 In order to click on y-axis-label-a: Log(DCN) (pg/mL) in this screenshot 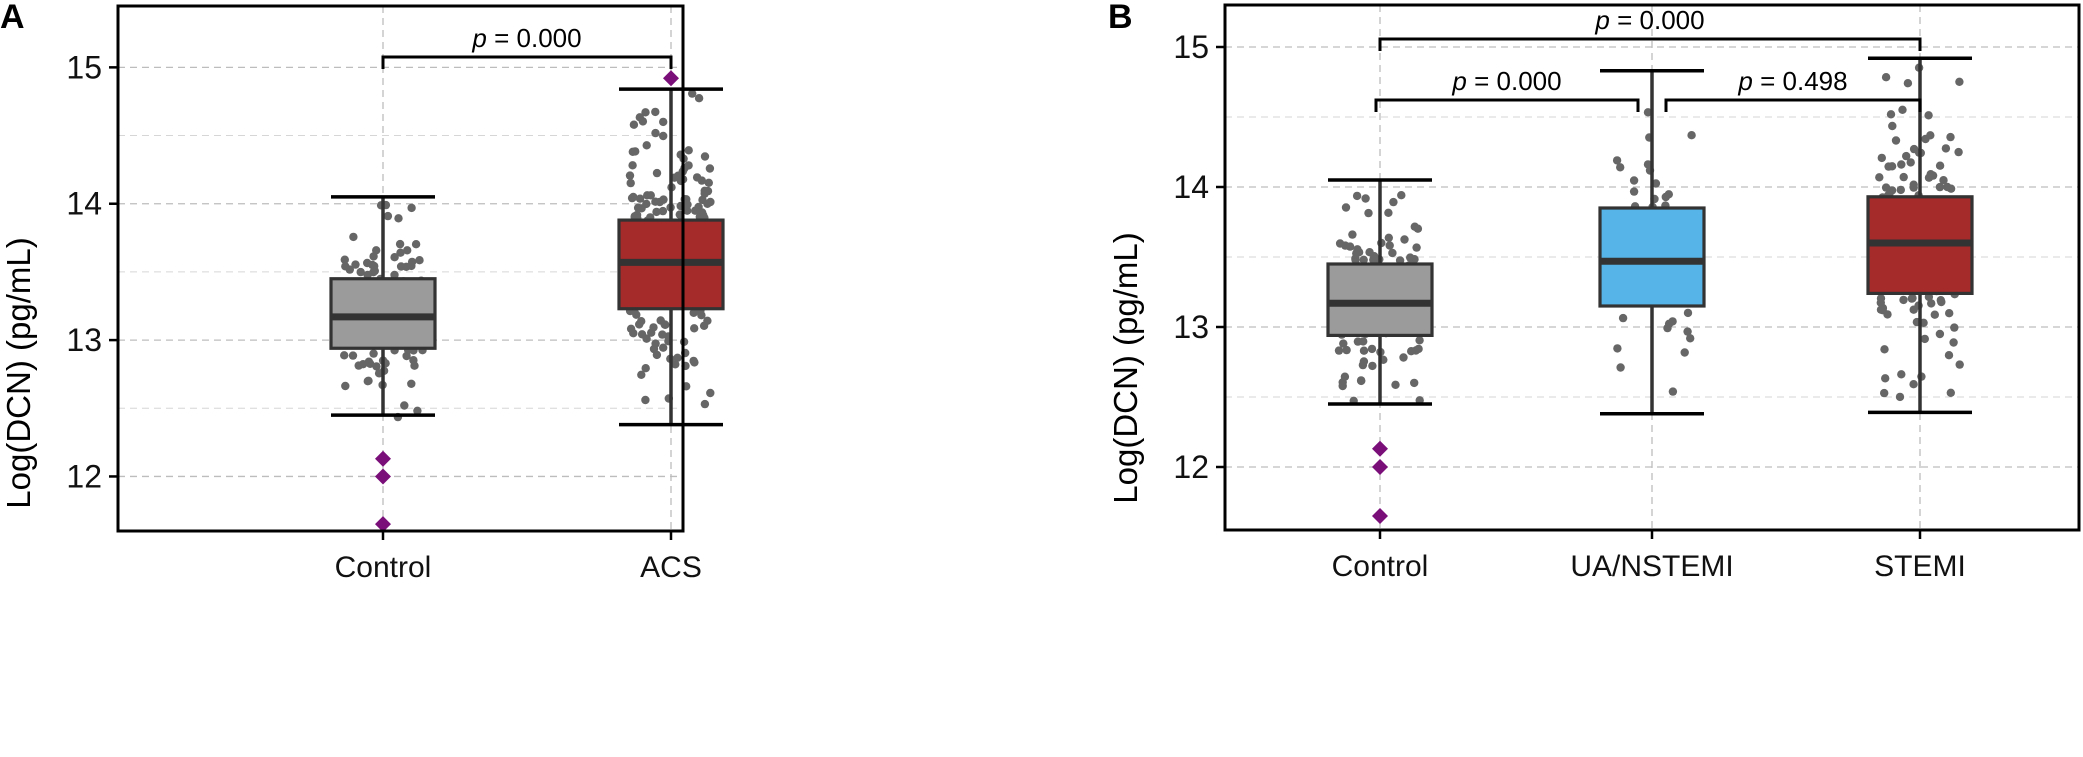, I will do `click(18, 372)`.